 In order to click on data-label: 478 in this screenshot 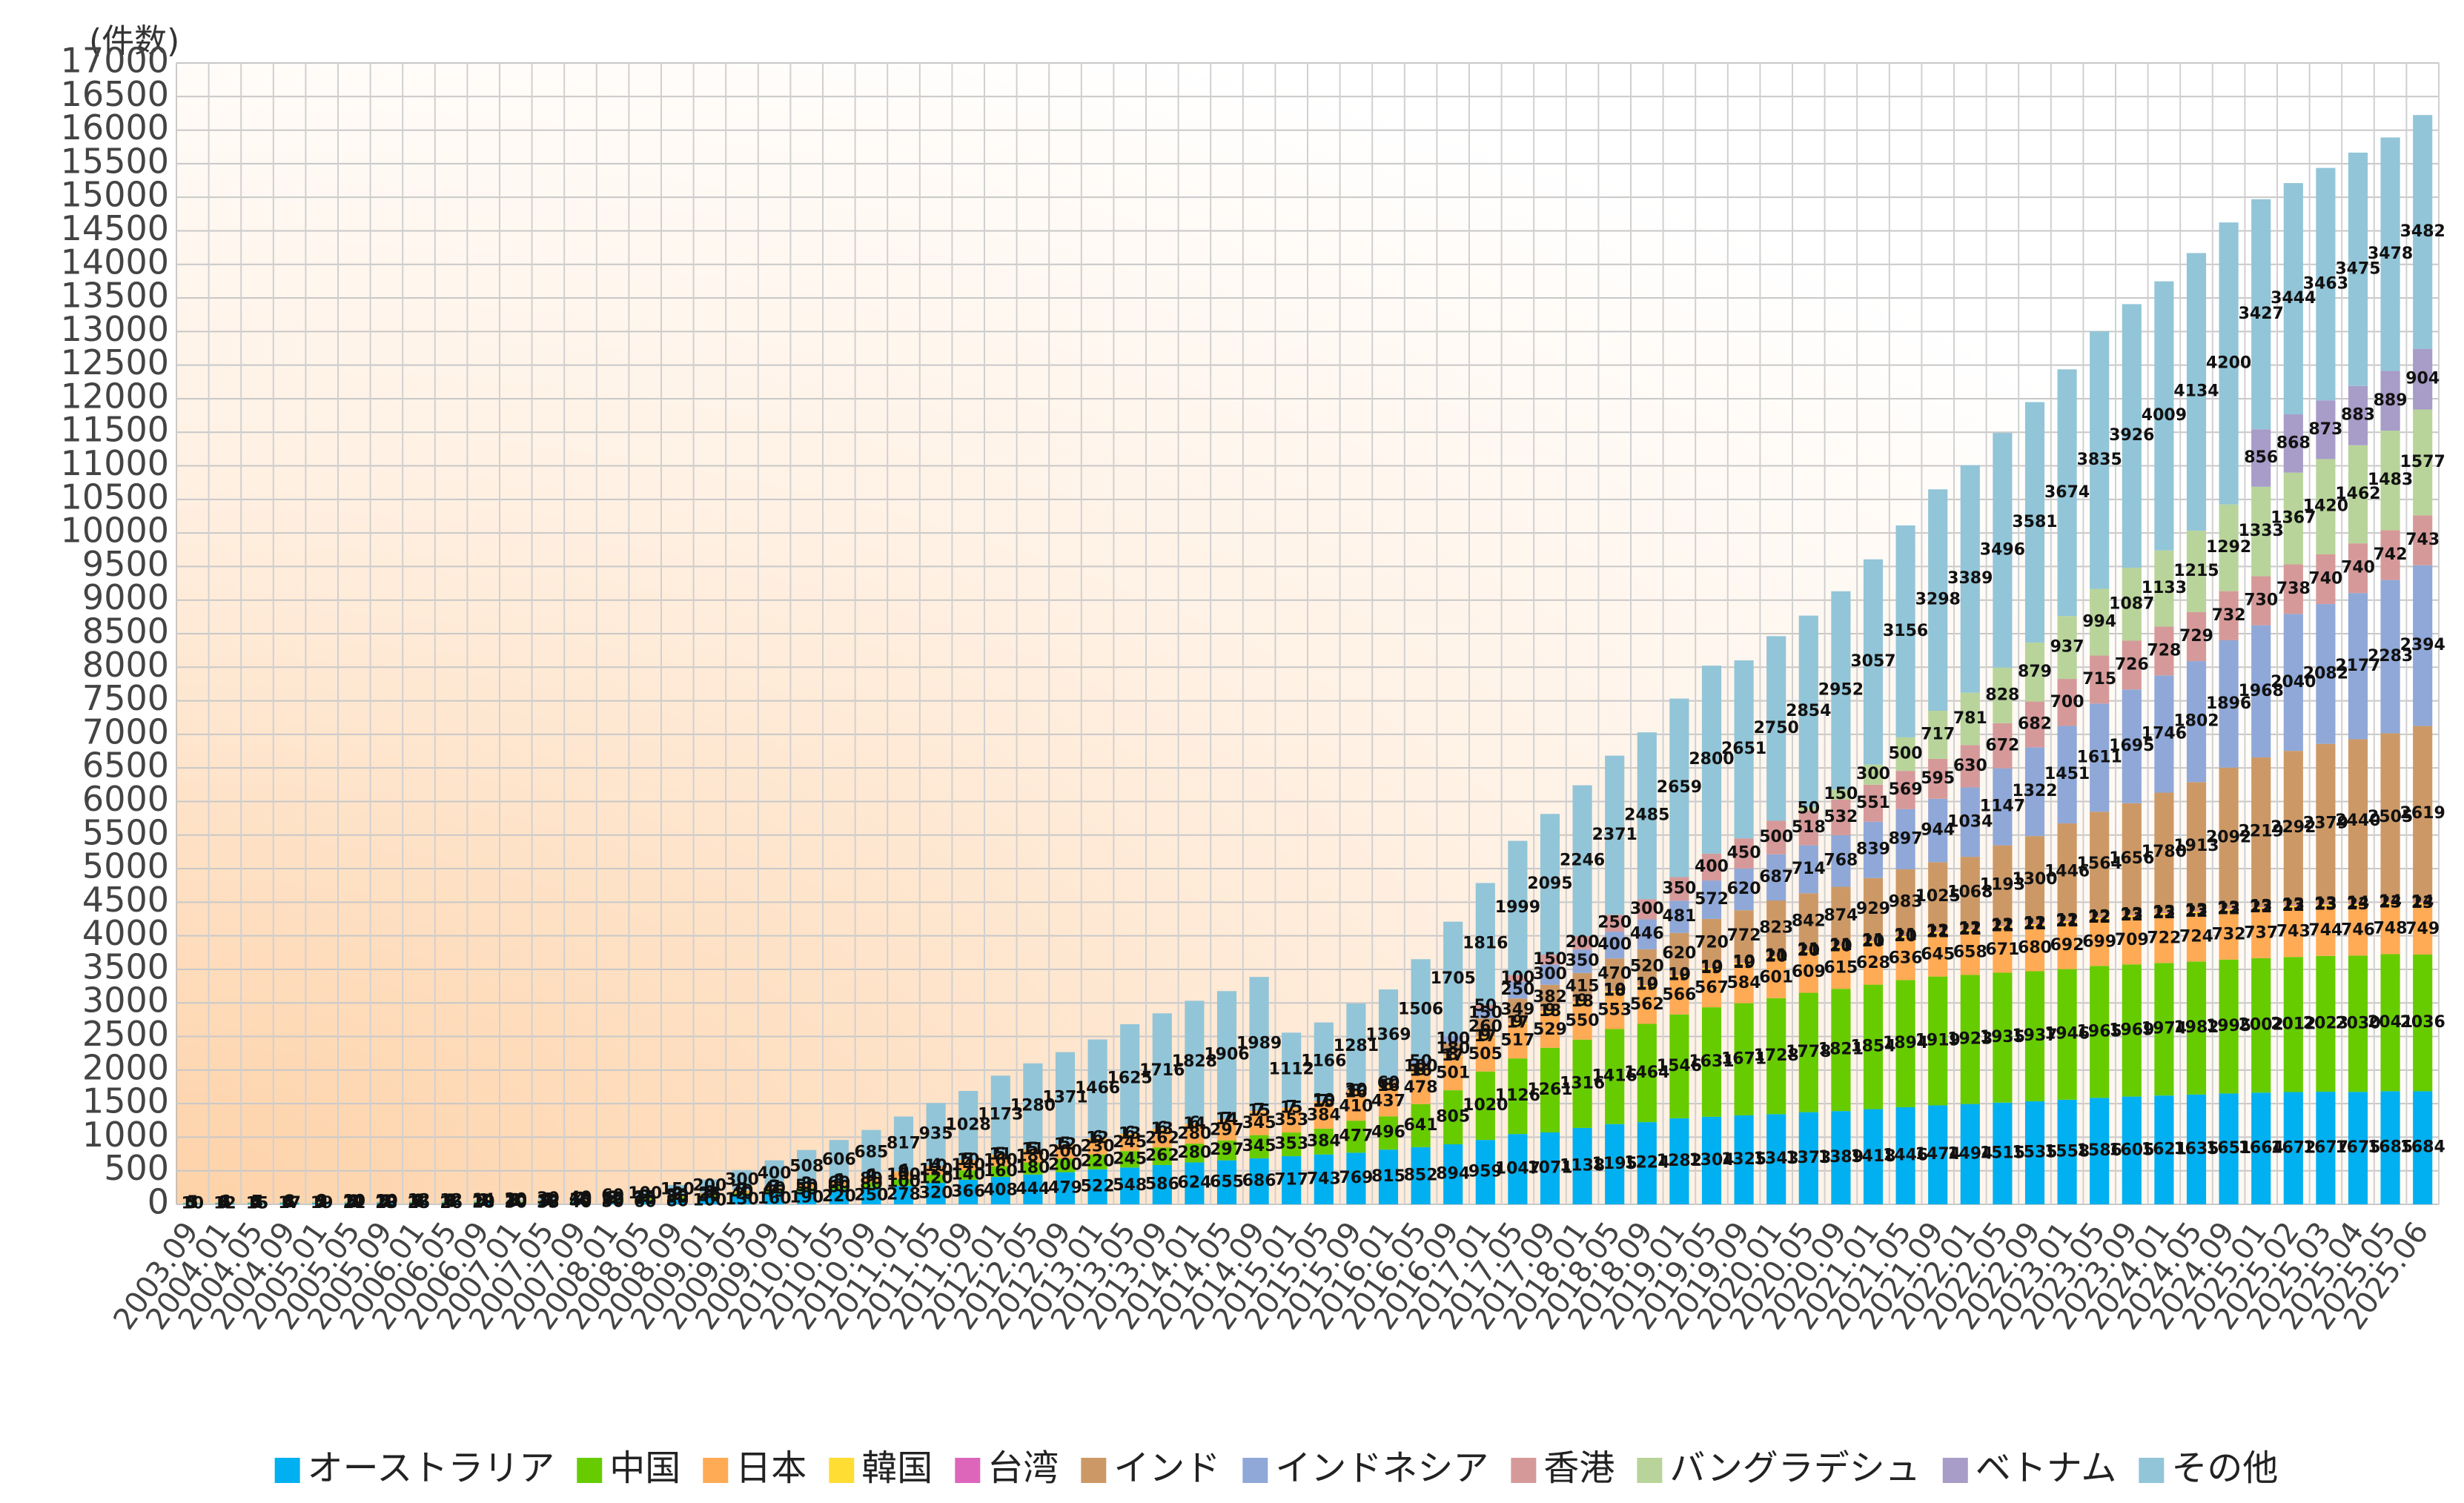, I will do `click(1421, 1087)`.